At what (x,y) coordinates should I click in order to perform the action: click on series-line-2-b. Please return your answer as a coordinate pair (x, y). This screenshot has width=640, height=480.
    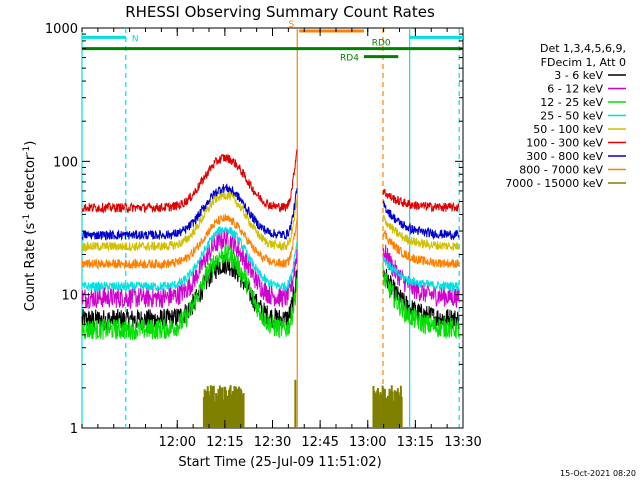
    Looking at the image, I should click on (421, 276).